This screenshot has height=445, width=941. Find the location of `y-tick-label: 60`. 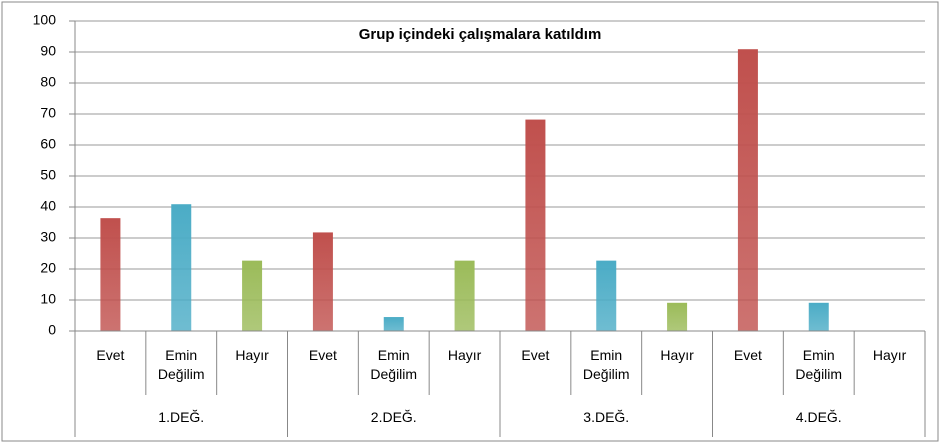

y-tick-label: 60 is located at coordinates (48, 144).